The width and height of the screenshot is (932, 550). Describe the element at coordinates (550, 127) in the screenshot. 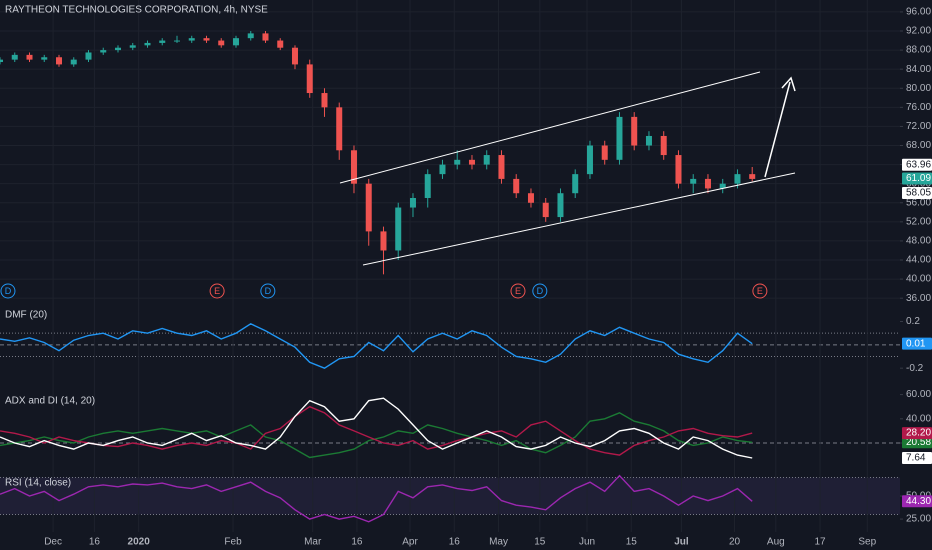

I see `channel-upper` at that location.